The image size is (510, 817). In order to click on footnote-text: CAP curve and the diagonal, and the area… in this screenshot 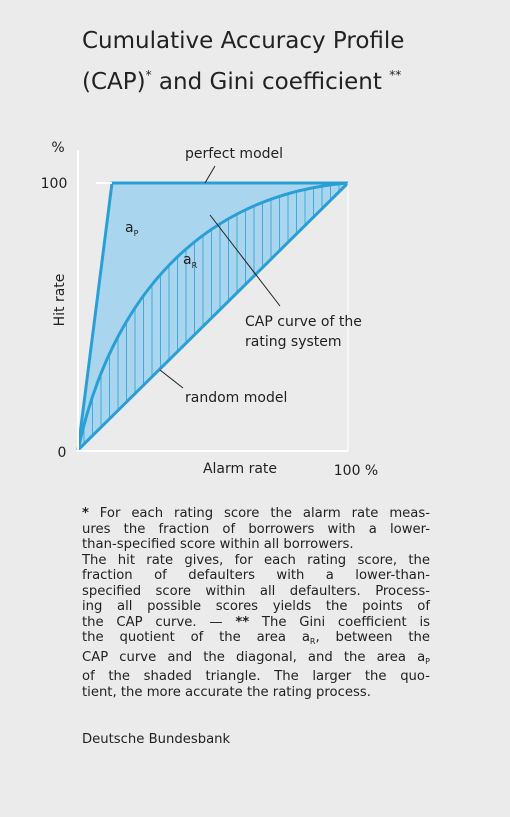, I will do `click(254, 657)`.